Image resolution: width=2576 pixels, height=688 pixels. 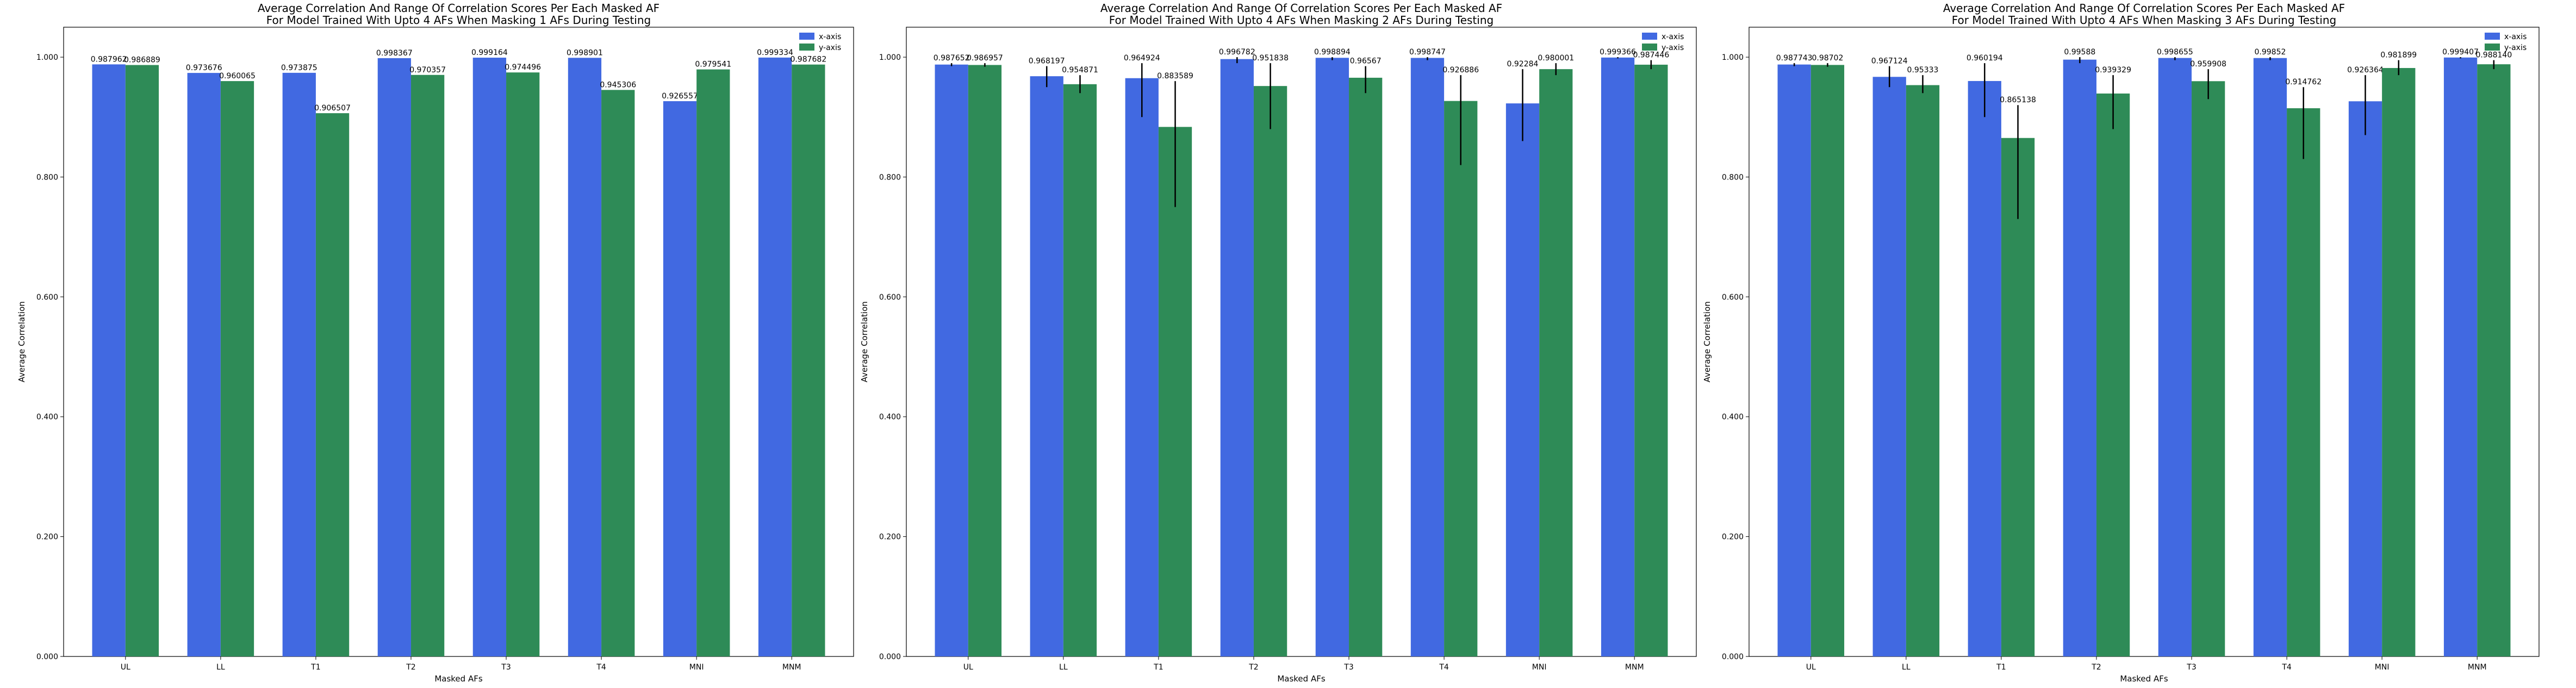 I want to click on bar-value-label: 0.986957, so click(x=985, y=58).